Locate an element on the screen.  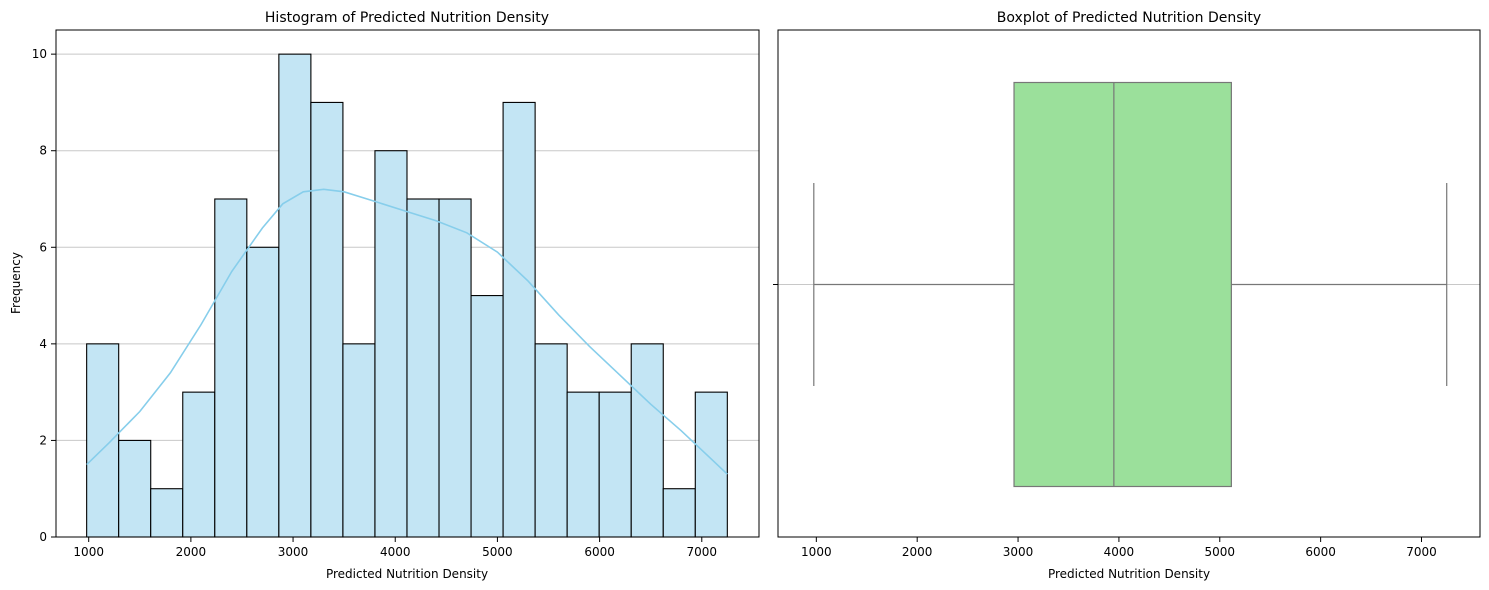
histogram-title: Histogram of Predicted Nutrition Density is located at coordinates (407, 18).